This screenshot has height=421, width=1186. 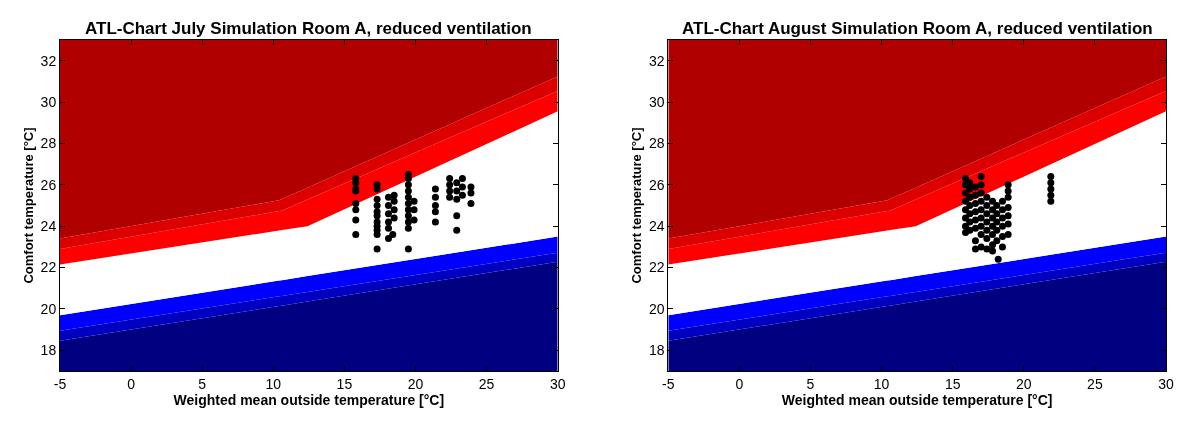 I want to click on chart-title: ATL-Chart July Simulation Room A, reduced ventilation, so click(x=308, y=28).